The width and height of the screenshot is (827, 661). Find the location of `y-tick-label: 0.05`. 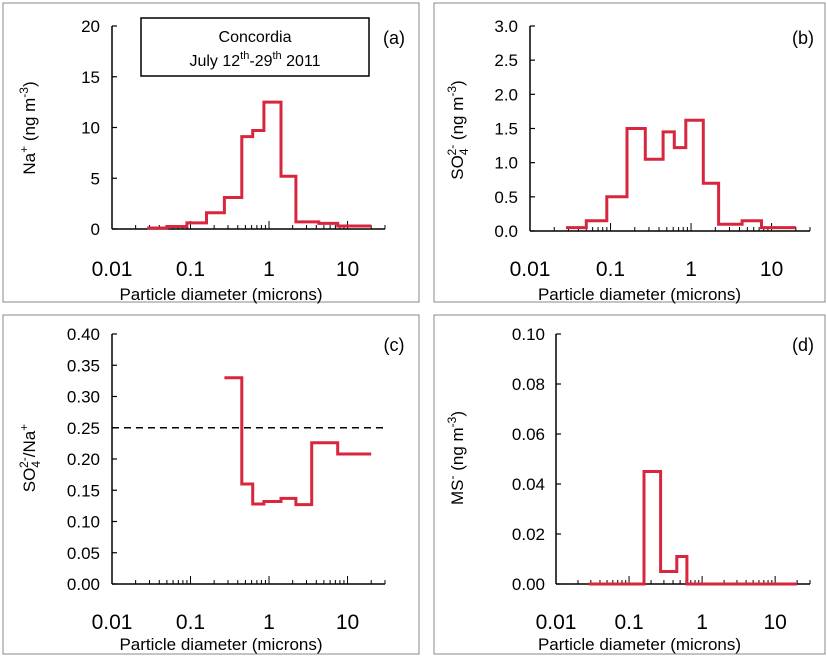

y-tick-label: 0.05 is located at coordinates (83, 553).